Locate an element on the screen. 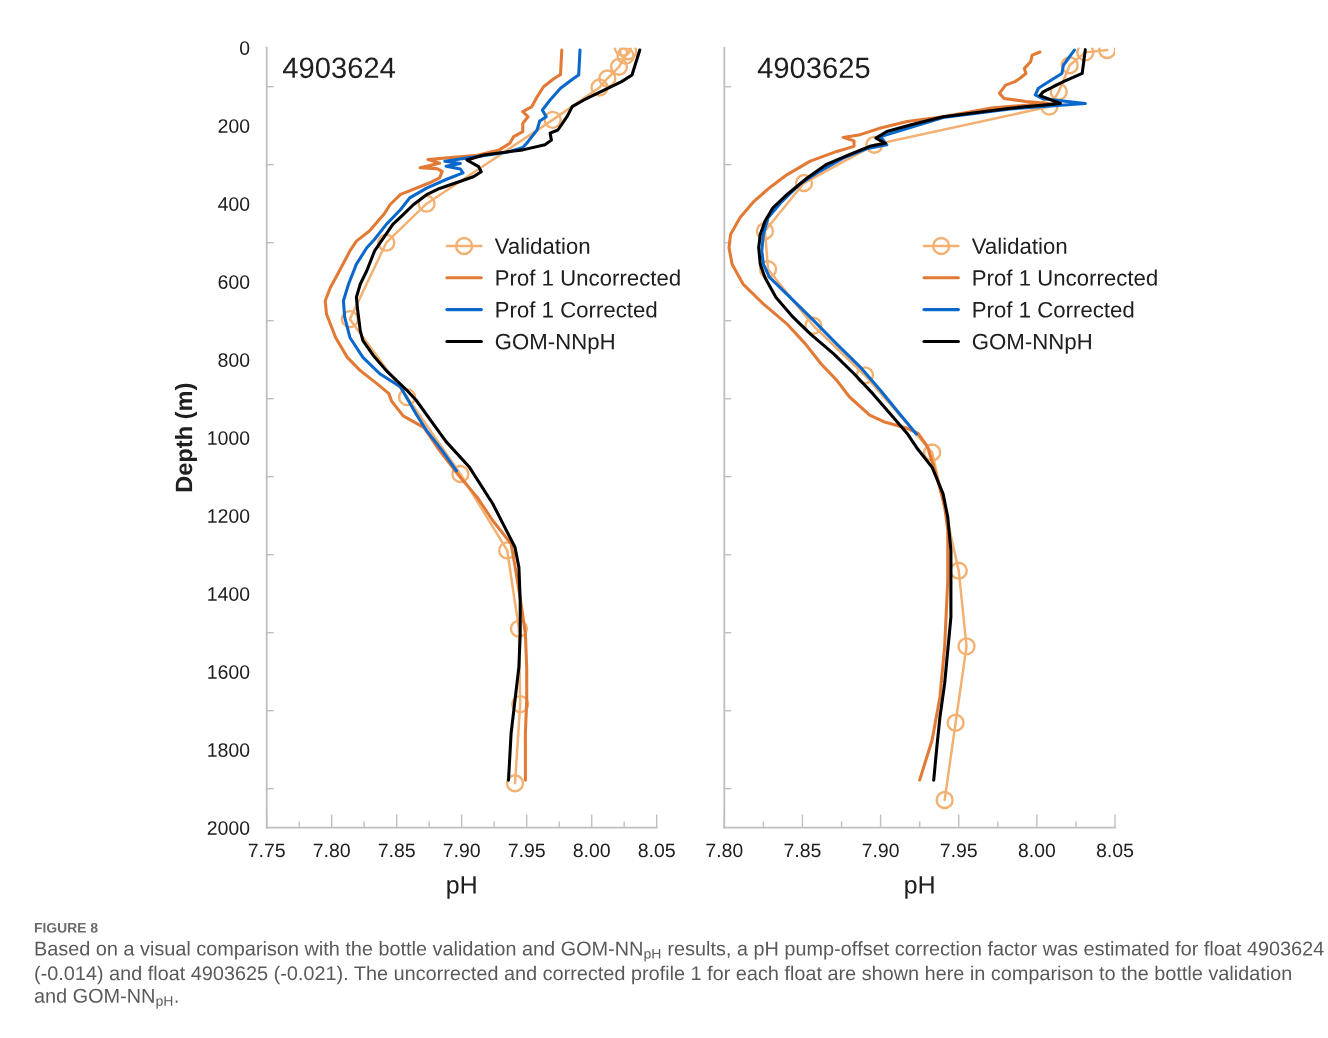  chart-title: 4903625 is located at coordinates (813, 68).